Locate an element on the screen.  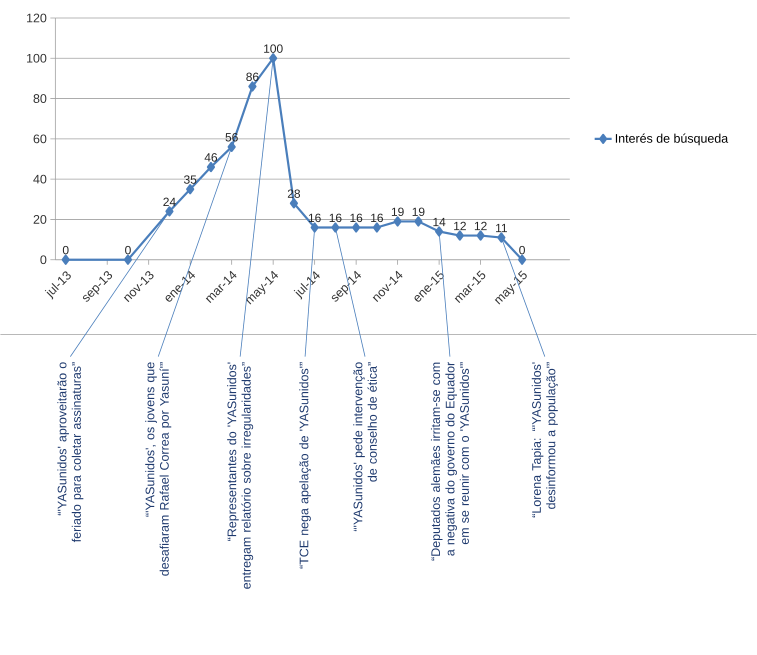
data-label: 24 is located at coordinates (169, 201).